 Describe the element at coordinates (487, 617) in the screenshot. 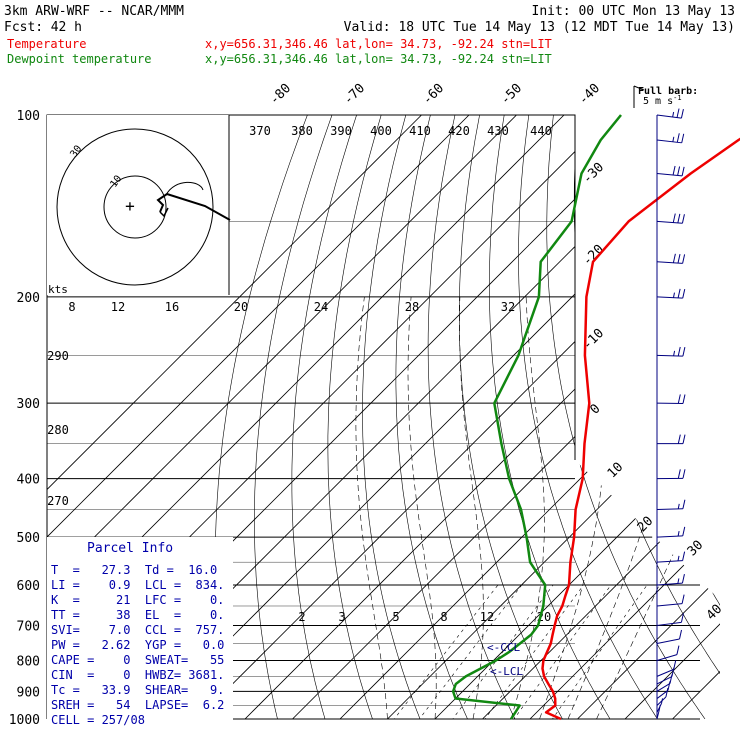

I see `mixing-ratio-low-label: 12` at that location.